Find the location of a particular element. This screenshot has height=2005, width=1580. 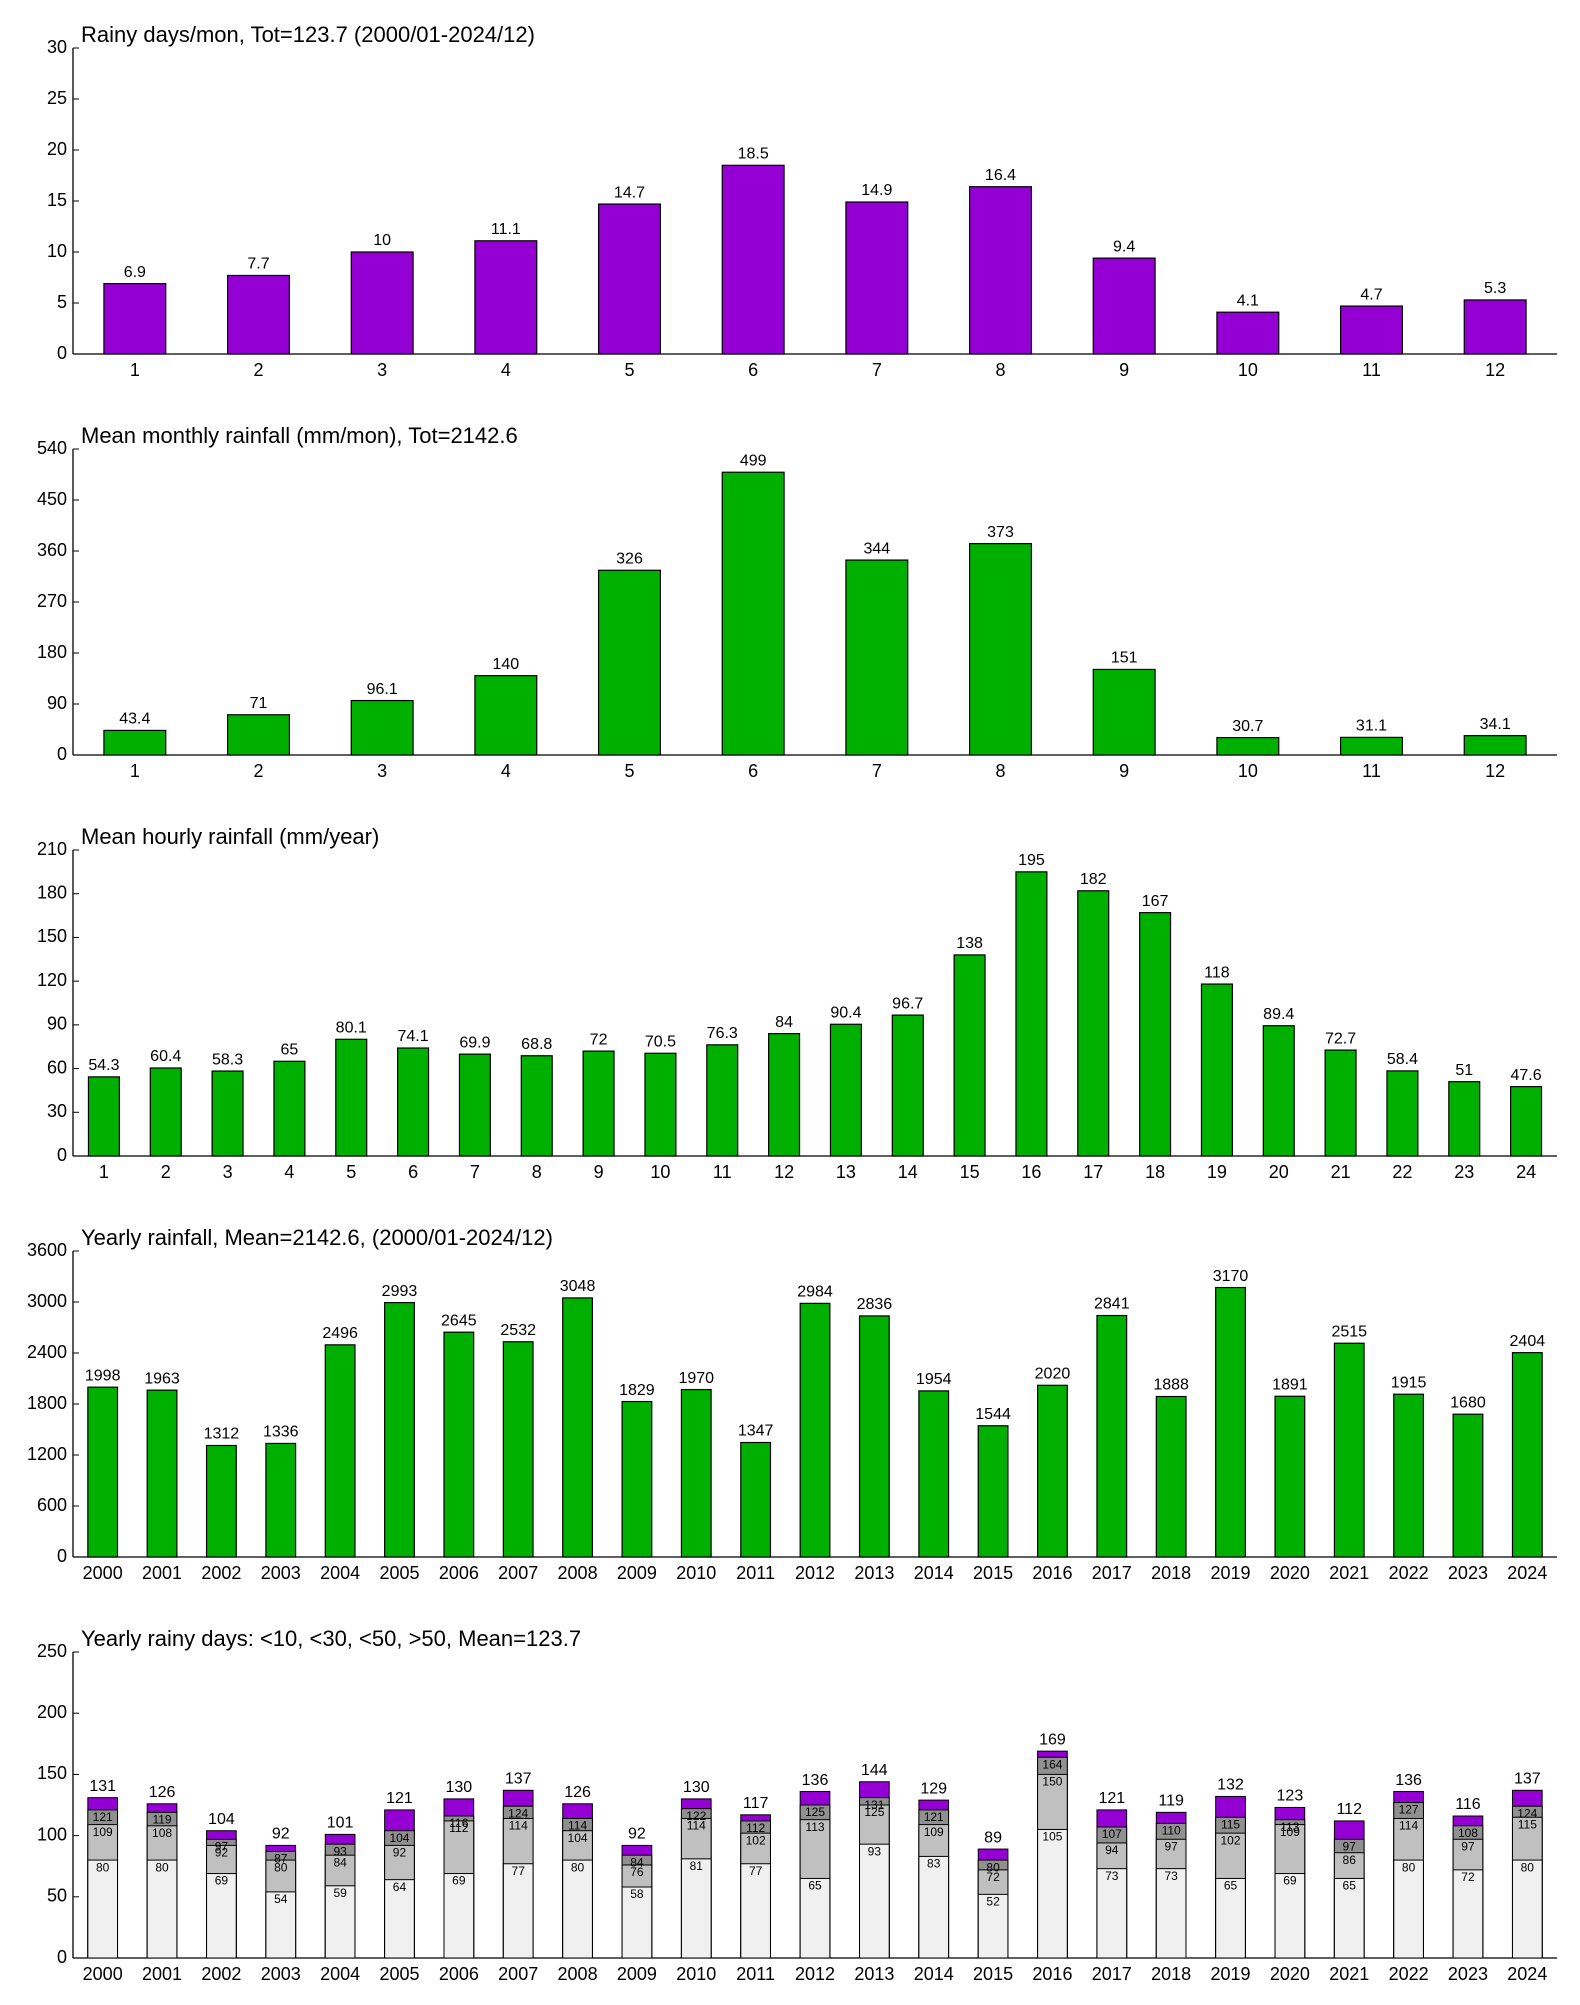

value-label: 1888 is located at coordinates (1171, 1385).